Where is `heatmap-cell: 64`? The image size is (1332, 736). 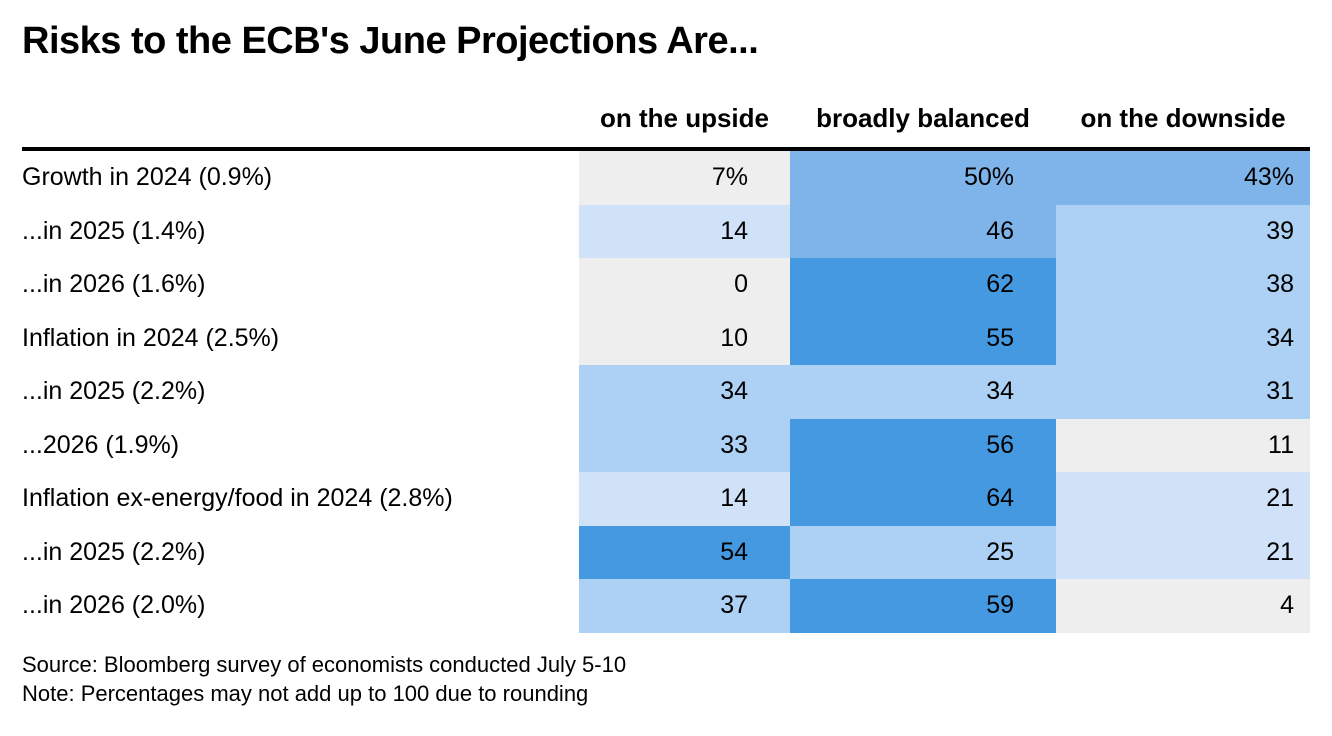
heatmap-cell: 64 is located at coordinates (923, 499).